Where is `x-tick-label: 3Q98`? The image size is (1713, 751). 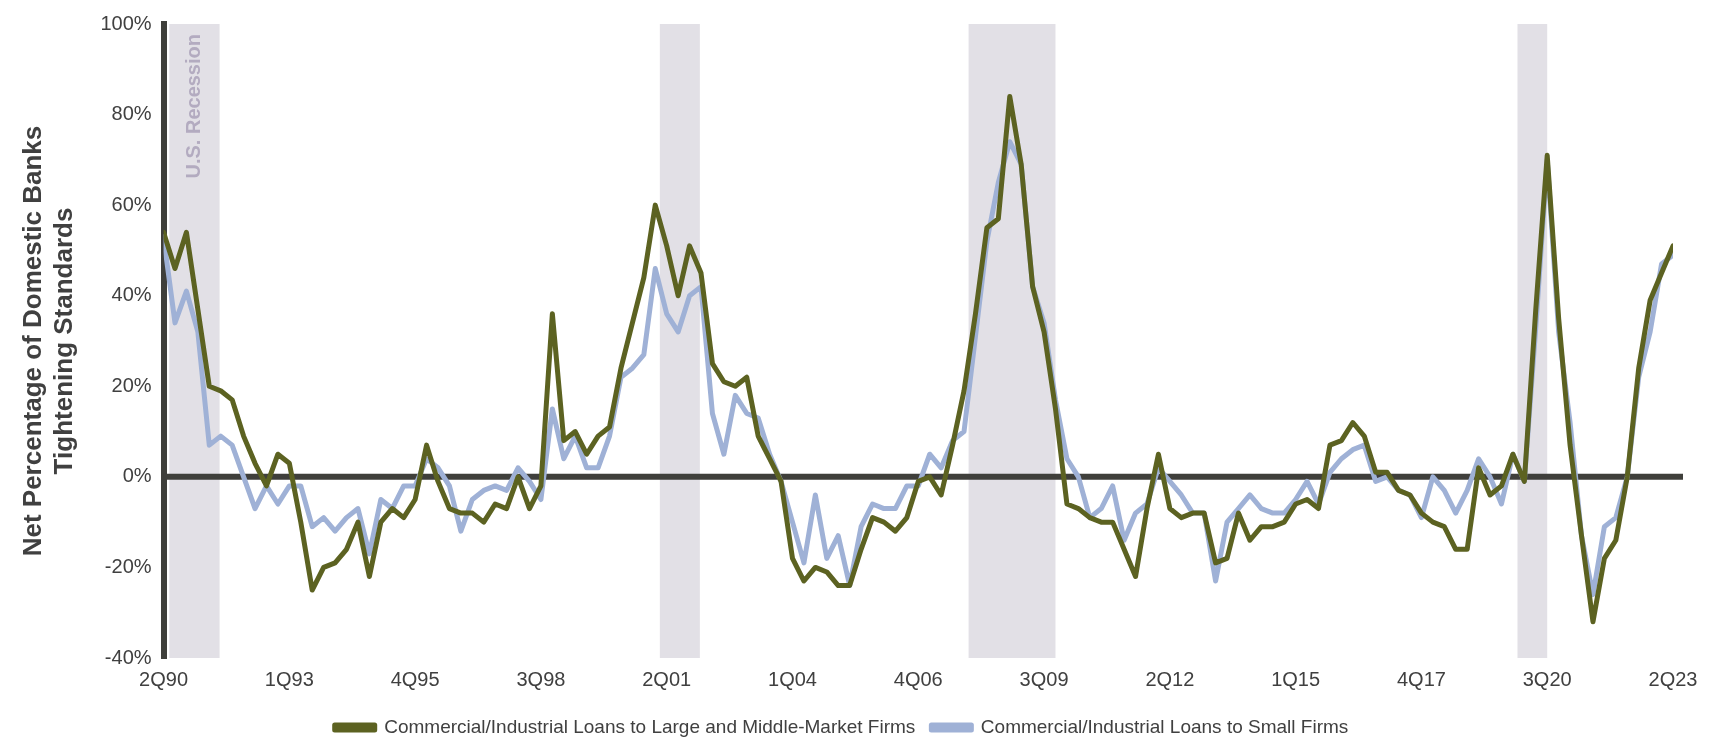
x-tick-label: 3Q98 is located at coordinates (541, 678).